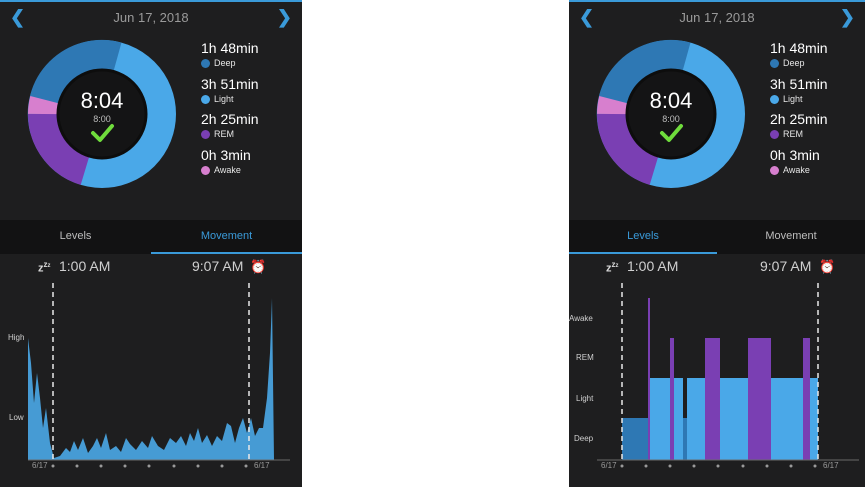  I want to click on y-label-high: High, so click(16, 337).